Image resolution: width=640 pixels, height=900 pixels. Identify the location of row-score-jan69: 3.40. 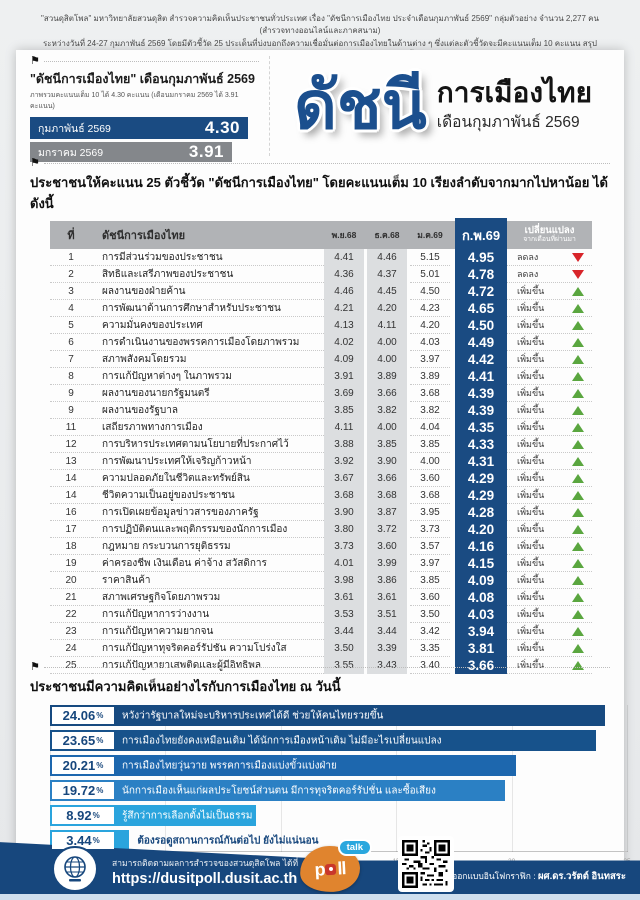
(430, 665).